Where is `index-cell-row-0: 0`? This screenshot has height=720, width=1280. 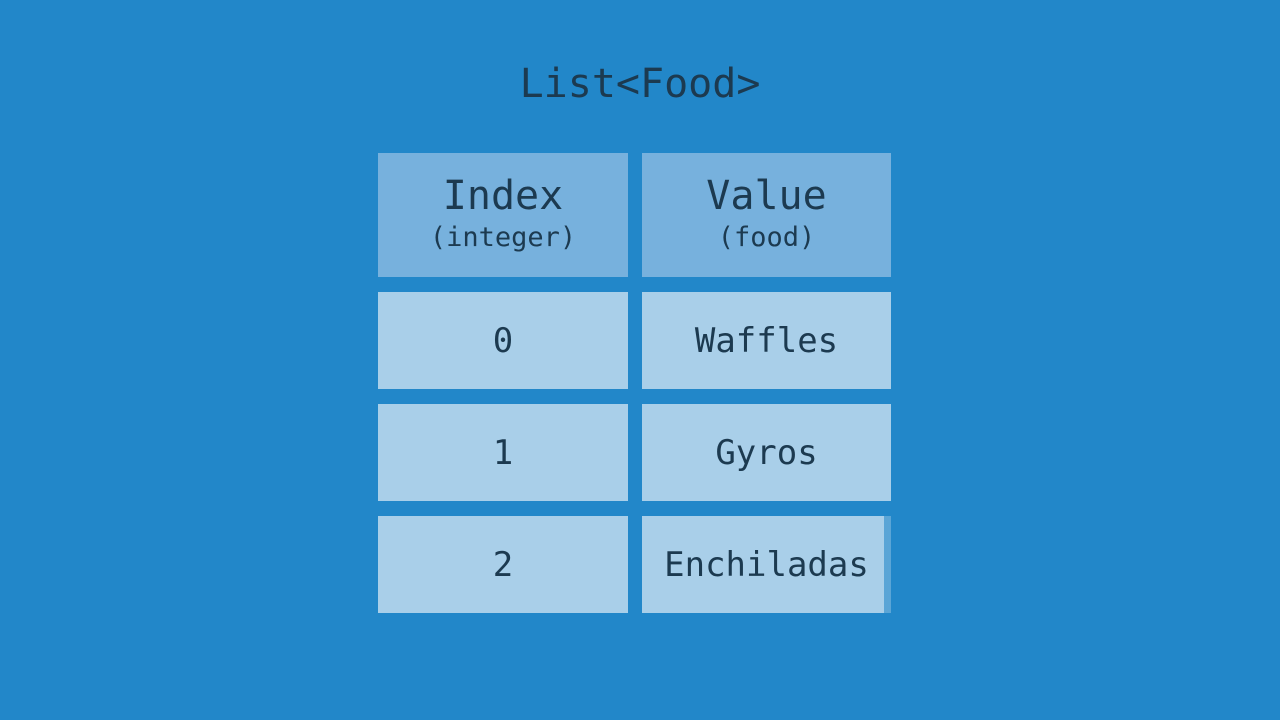 index-cell-row-0: 0 is located at coordinates (503, 340).